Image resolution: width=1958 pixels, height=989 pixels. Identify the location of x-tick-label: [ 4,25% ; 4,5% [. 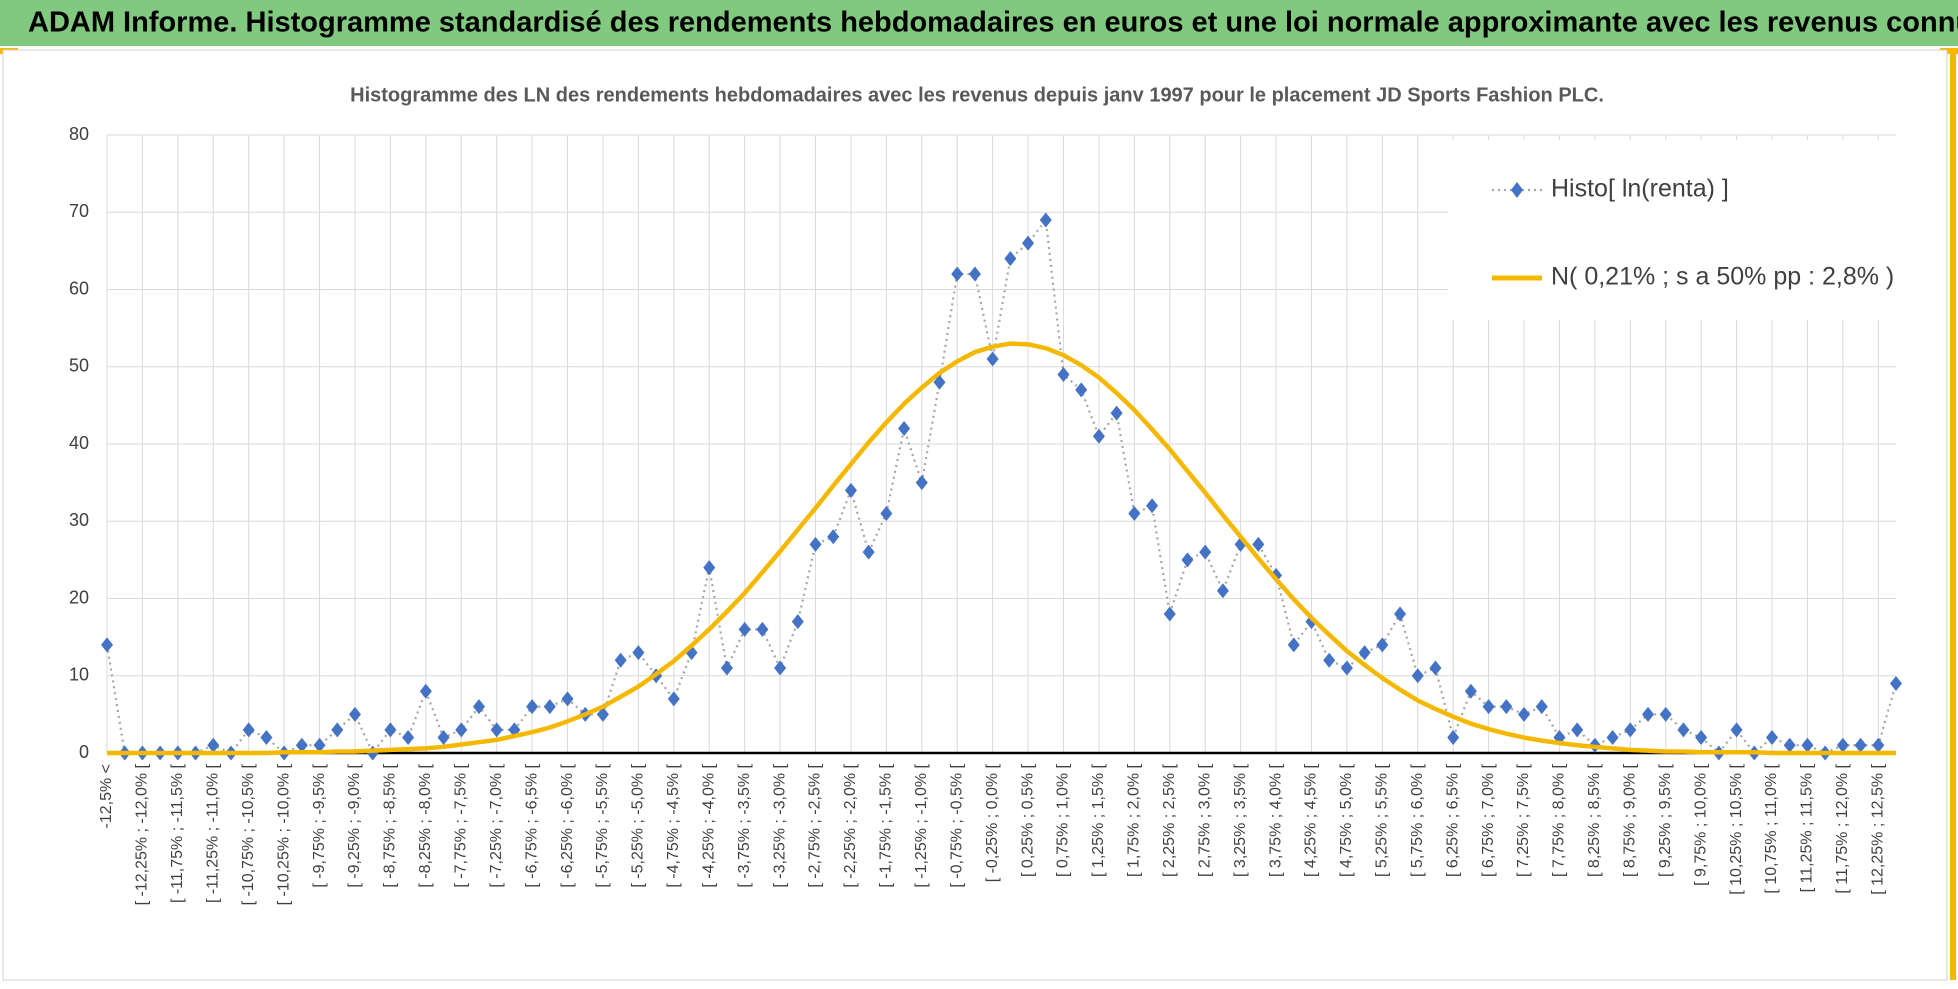
(1311, 820).